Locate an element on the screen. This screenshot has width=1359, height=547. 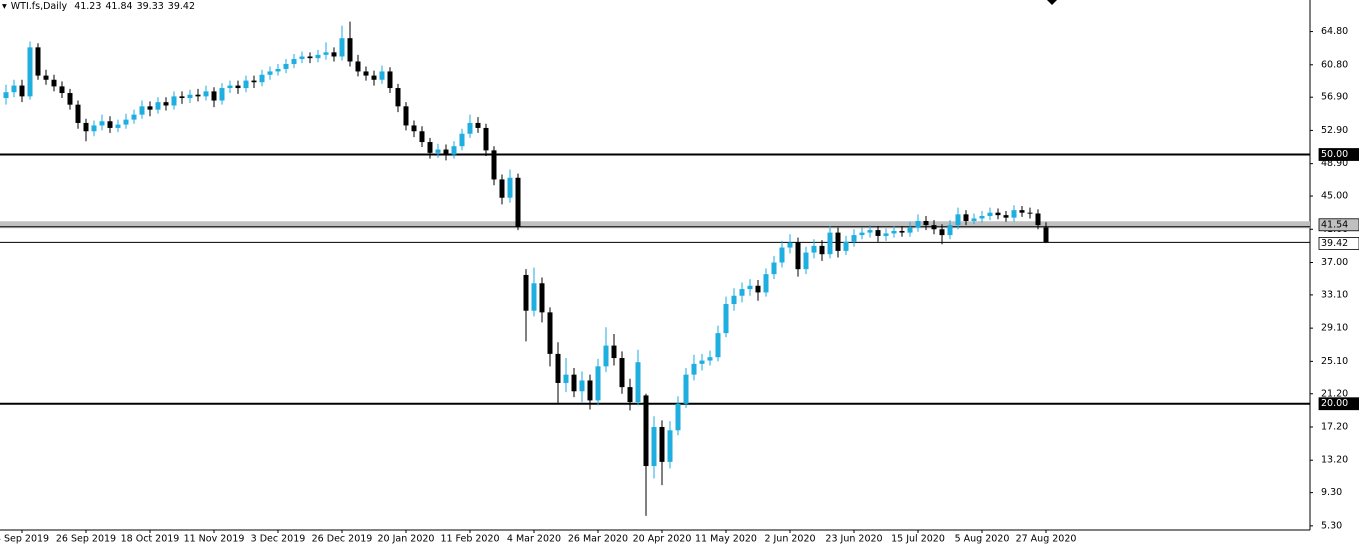
y-tick-label: 13.20 is located at coordinates (1334, 460).